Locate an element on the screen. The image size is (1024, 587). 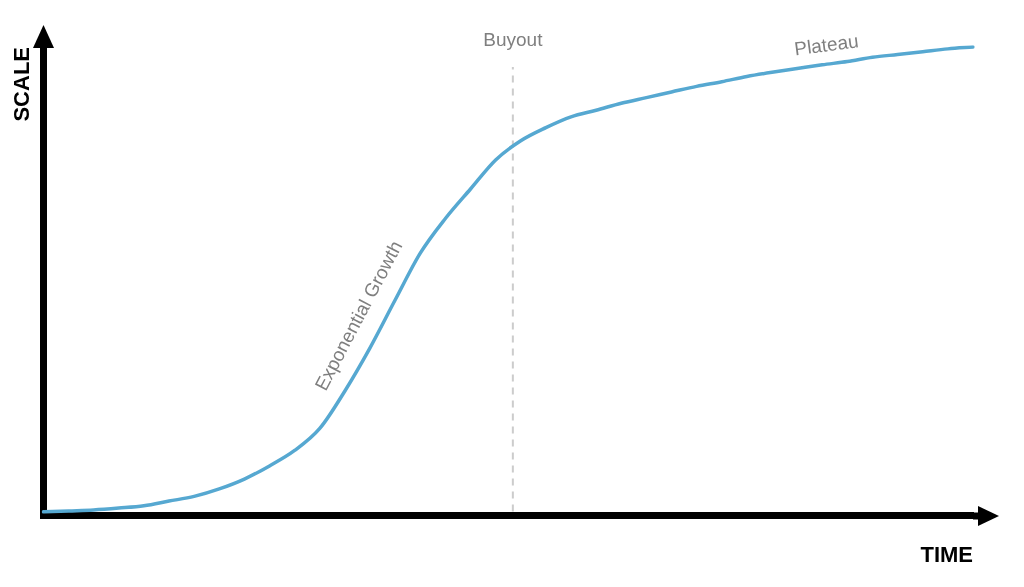
x-axis-title: TIME is located at coordinates (946, 555).